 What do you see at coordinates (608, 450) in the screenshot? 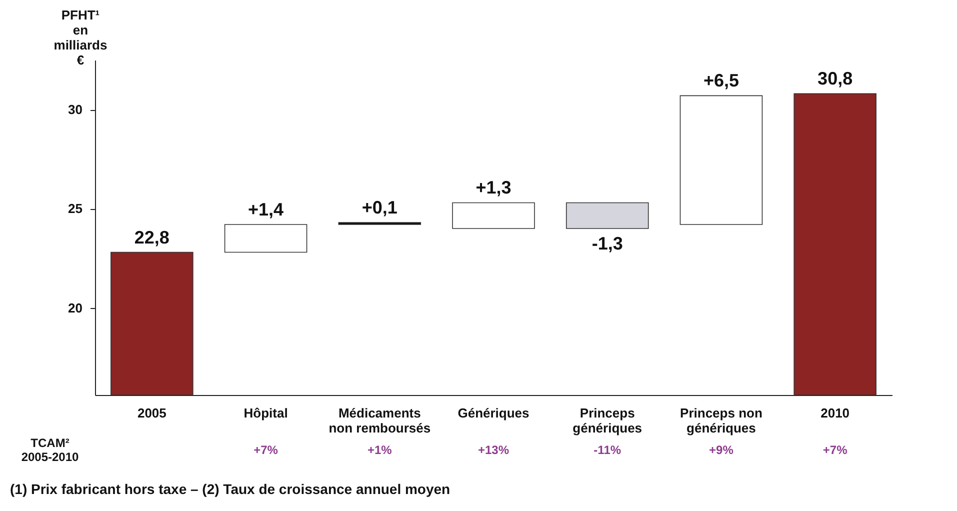
I see `text: -11%` at bounding box center [608, 450].